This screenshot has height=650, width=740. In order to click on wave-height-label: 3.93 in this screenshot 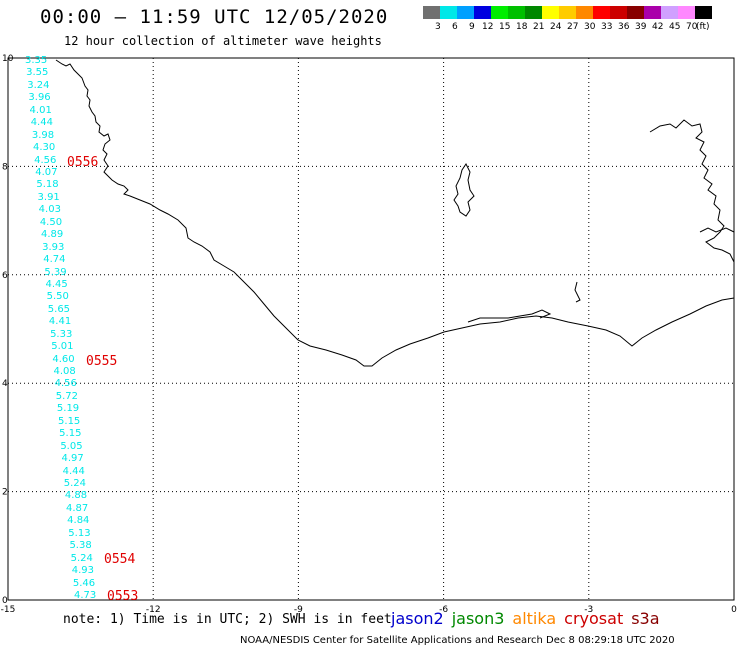, I will do `click(53, 247)`.